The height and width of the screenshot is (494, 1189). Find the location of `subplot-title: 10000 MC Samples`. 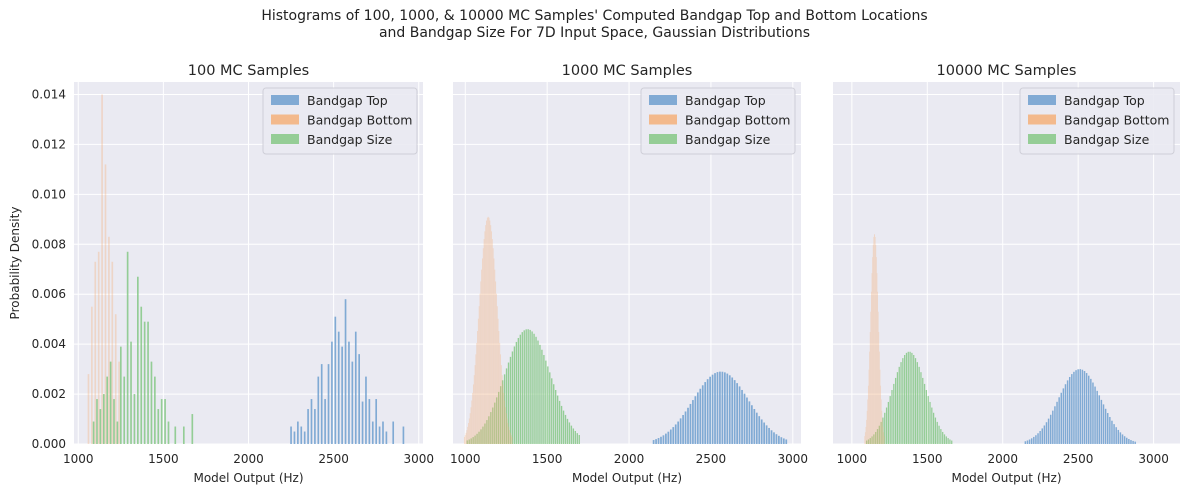

subplot-title: 10000 MC Samples is located at coordinates (1007, 71).